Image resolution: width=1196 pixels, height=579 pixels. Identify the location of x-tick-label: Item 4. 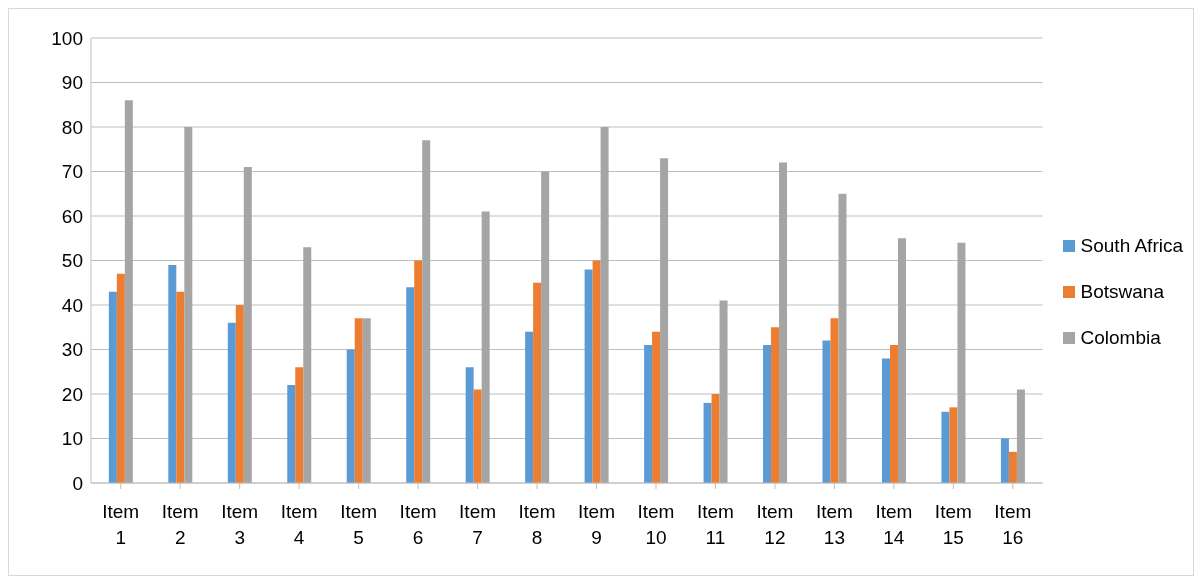
(299, 524).